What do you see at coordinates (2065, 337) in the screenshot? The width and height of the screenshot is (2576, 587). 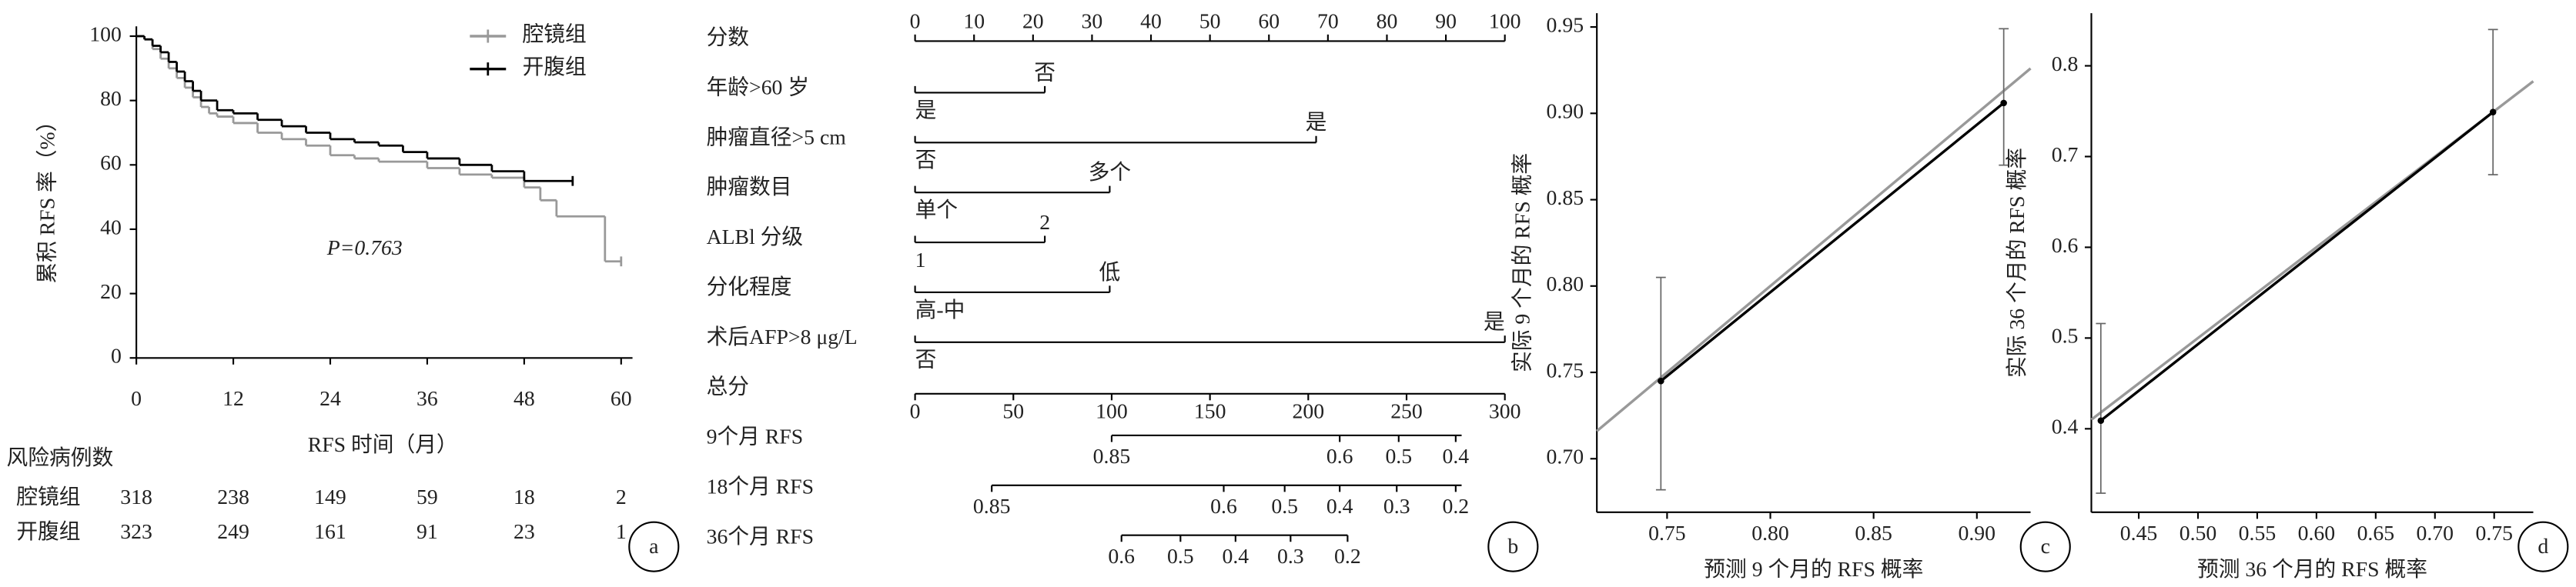 I see `y-tick-label: 0.5` at bounding box center [2065, 337].